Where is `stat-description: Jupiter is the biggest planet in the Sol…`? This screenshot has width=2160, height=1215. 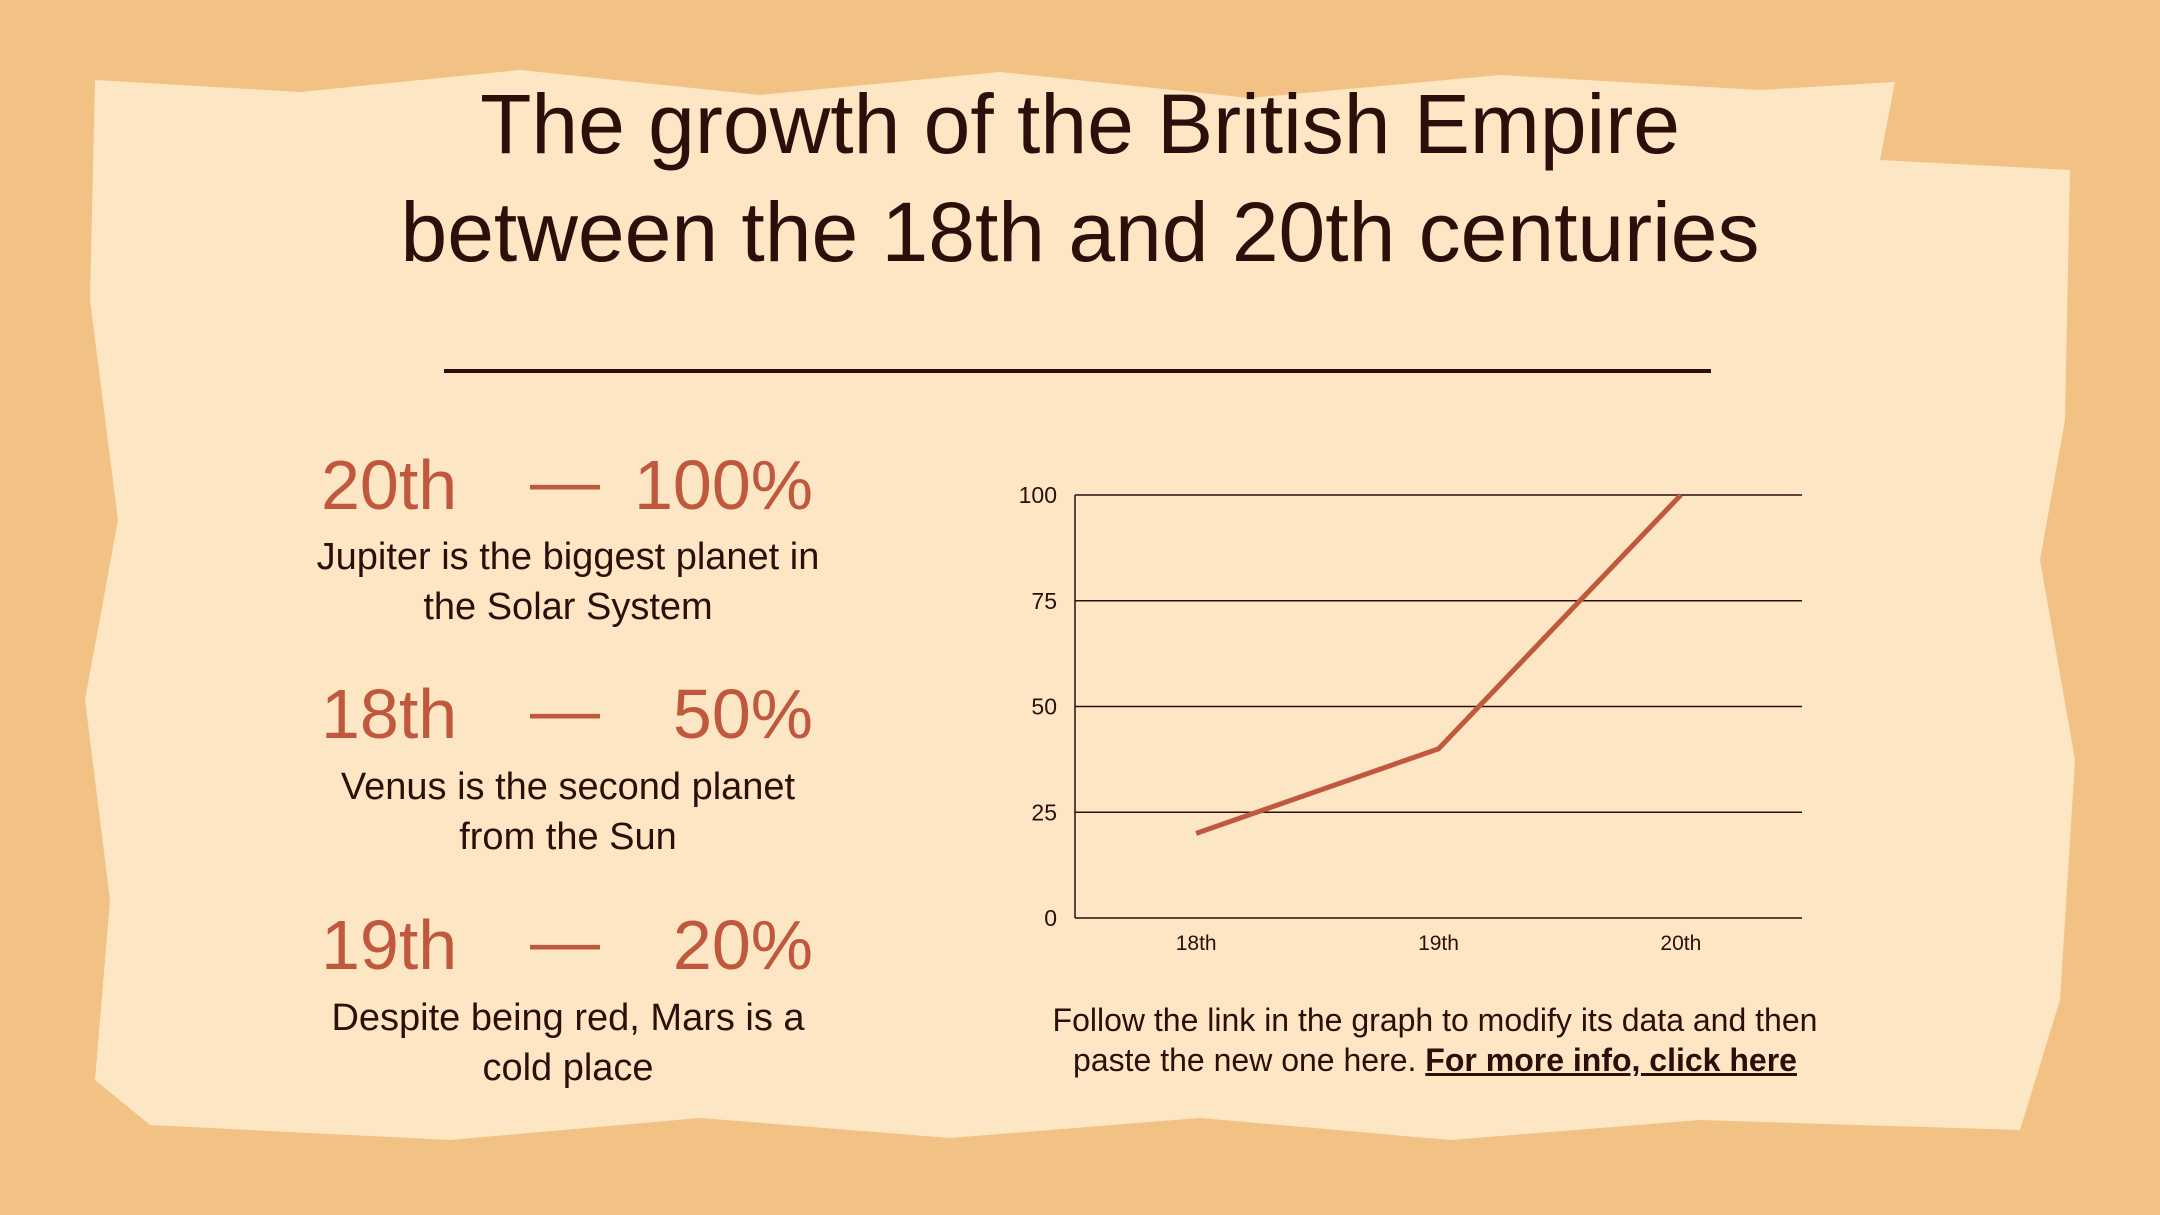 stat-description: Jupiter is the biggest planet in the Sol… is located at coordinates (568, 582).